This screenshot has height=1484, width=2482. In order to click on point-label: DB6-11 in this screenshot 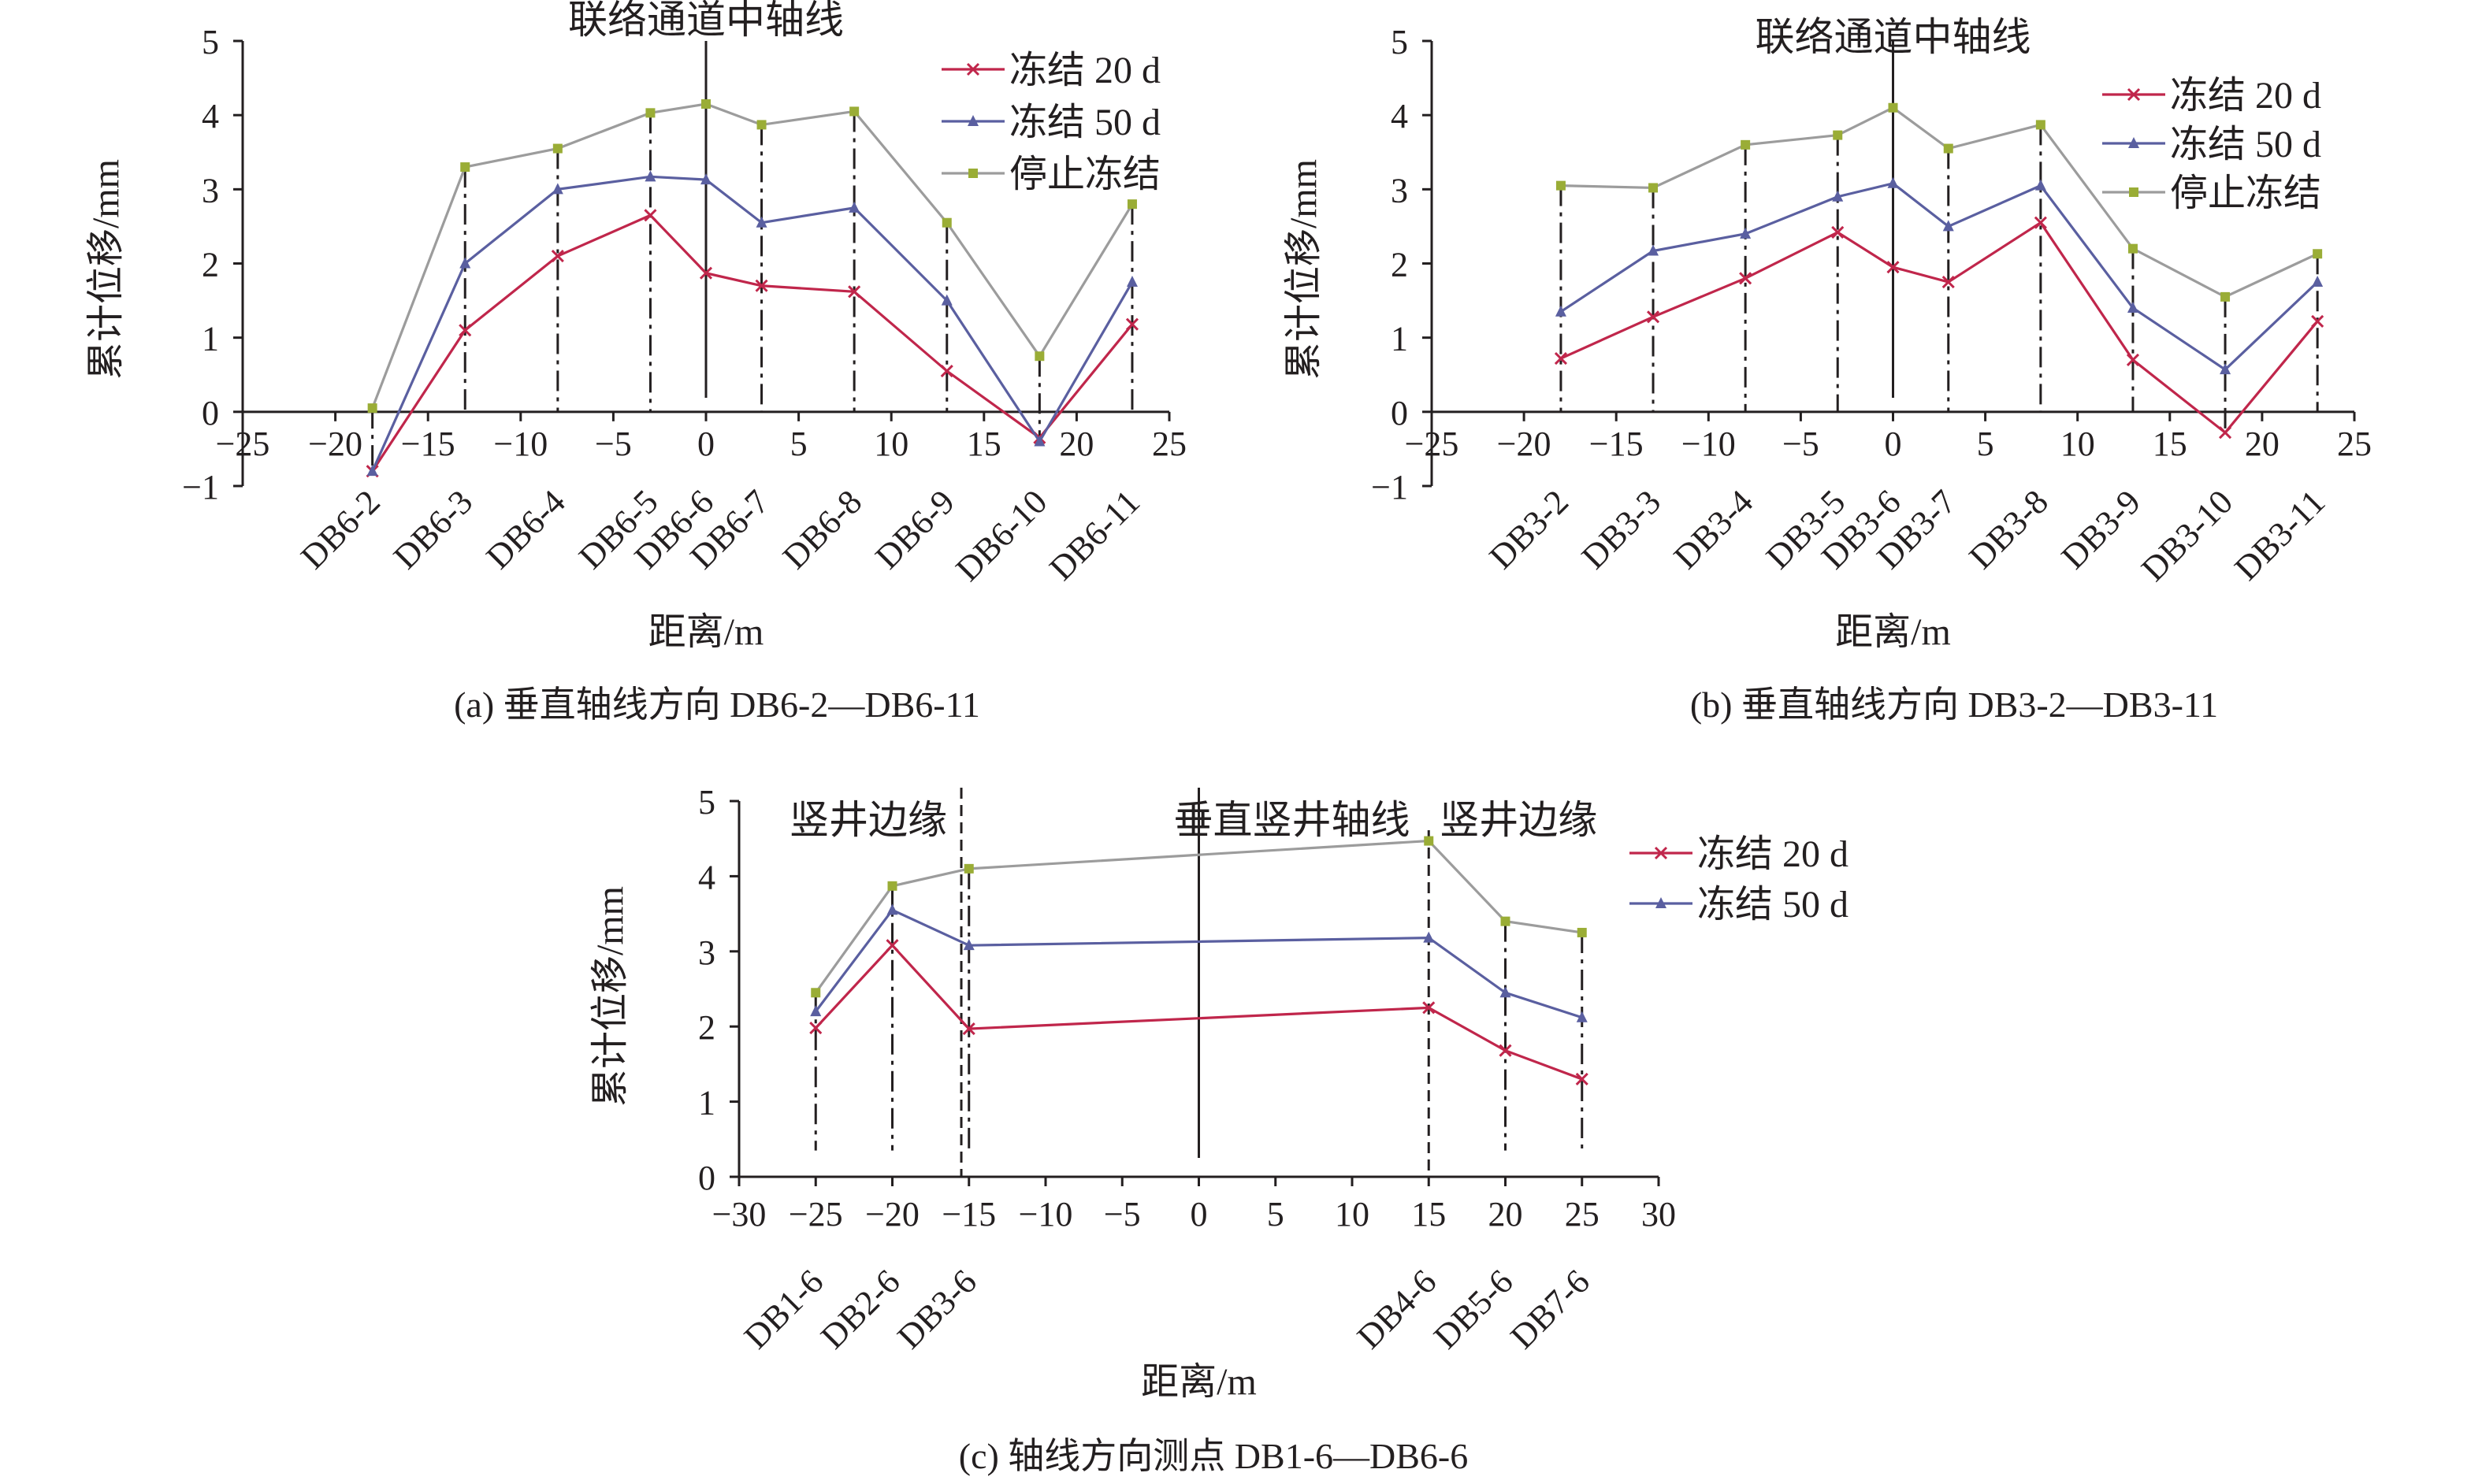, I will do `click(1094, 535)`.